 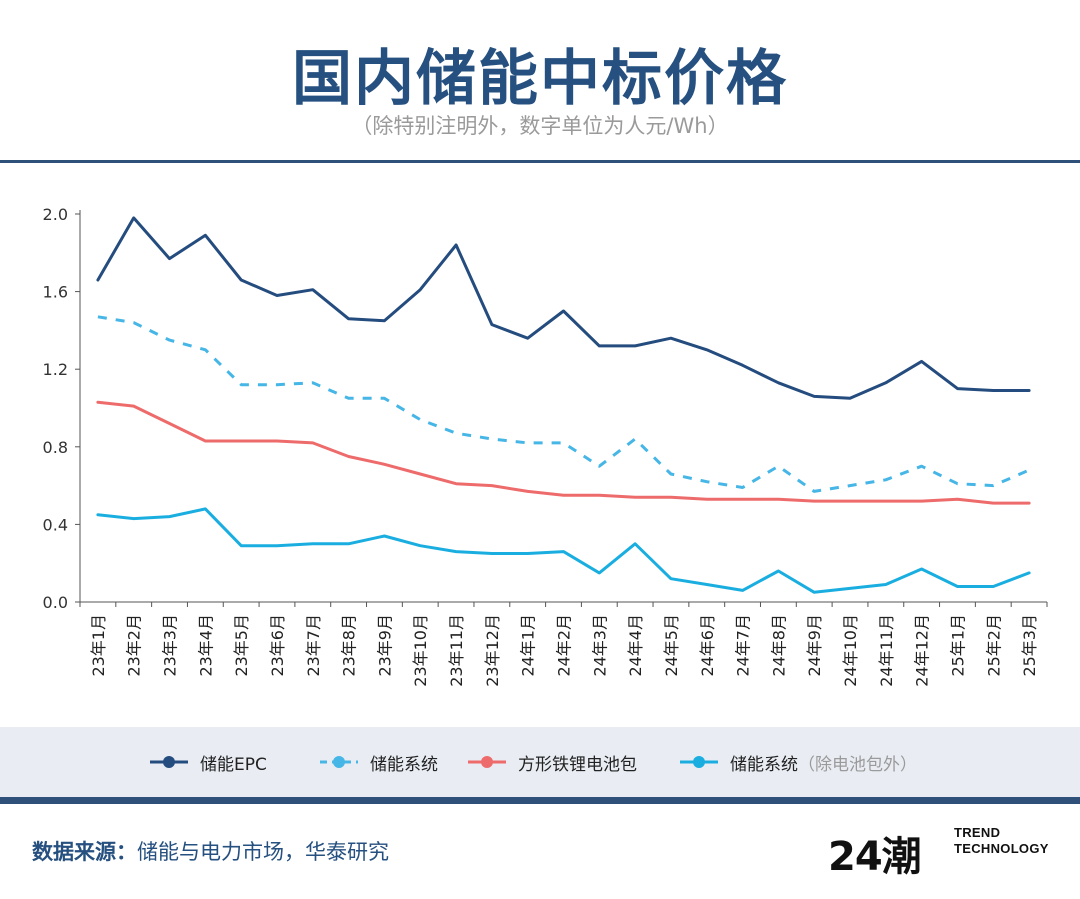 What do you see at coordinates (540, 161) in the screenshot?
I see `header-divider` at bounding box center [540, 161].